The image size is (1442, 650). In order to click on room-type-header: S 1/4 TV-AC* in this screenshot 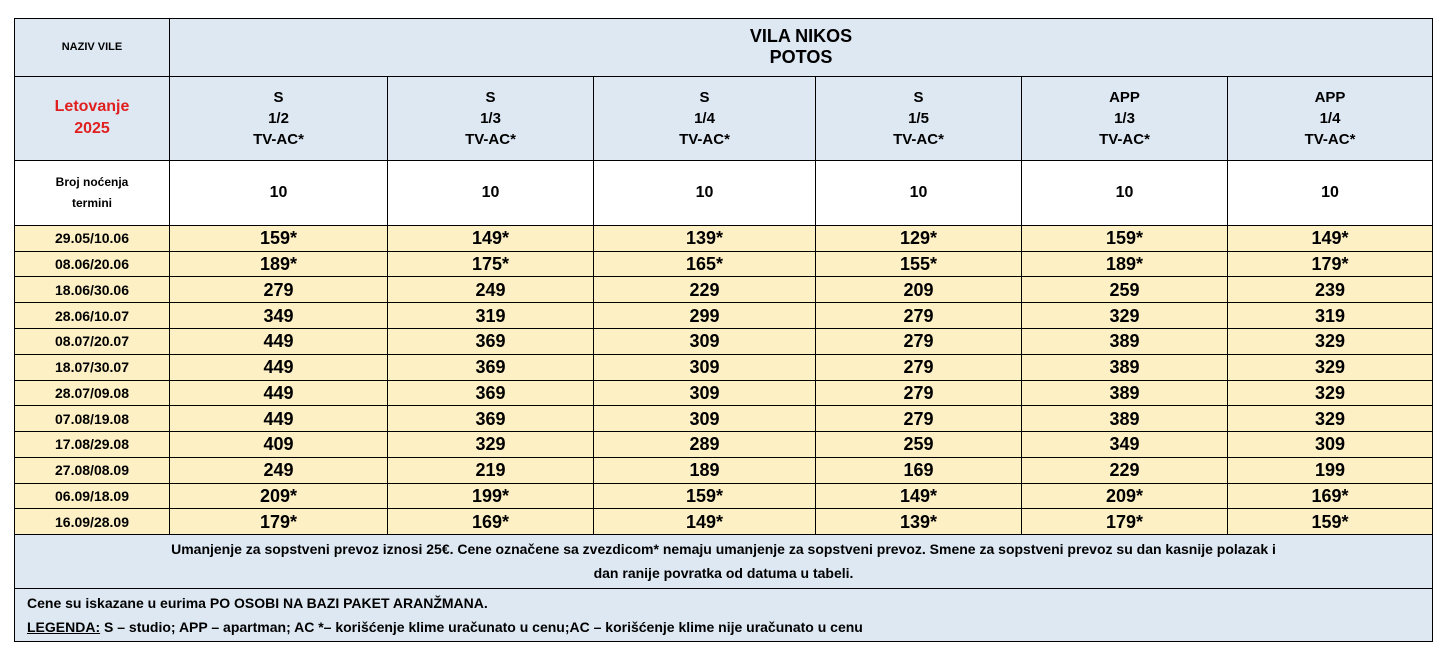, I will do `click(704, 118)`.